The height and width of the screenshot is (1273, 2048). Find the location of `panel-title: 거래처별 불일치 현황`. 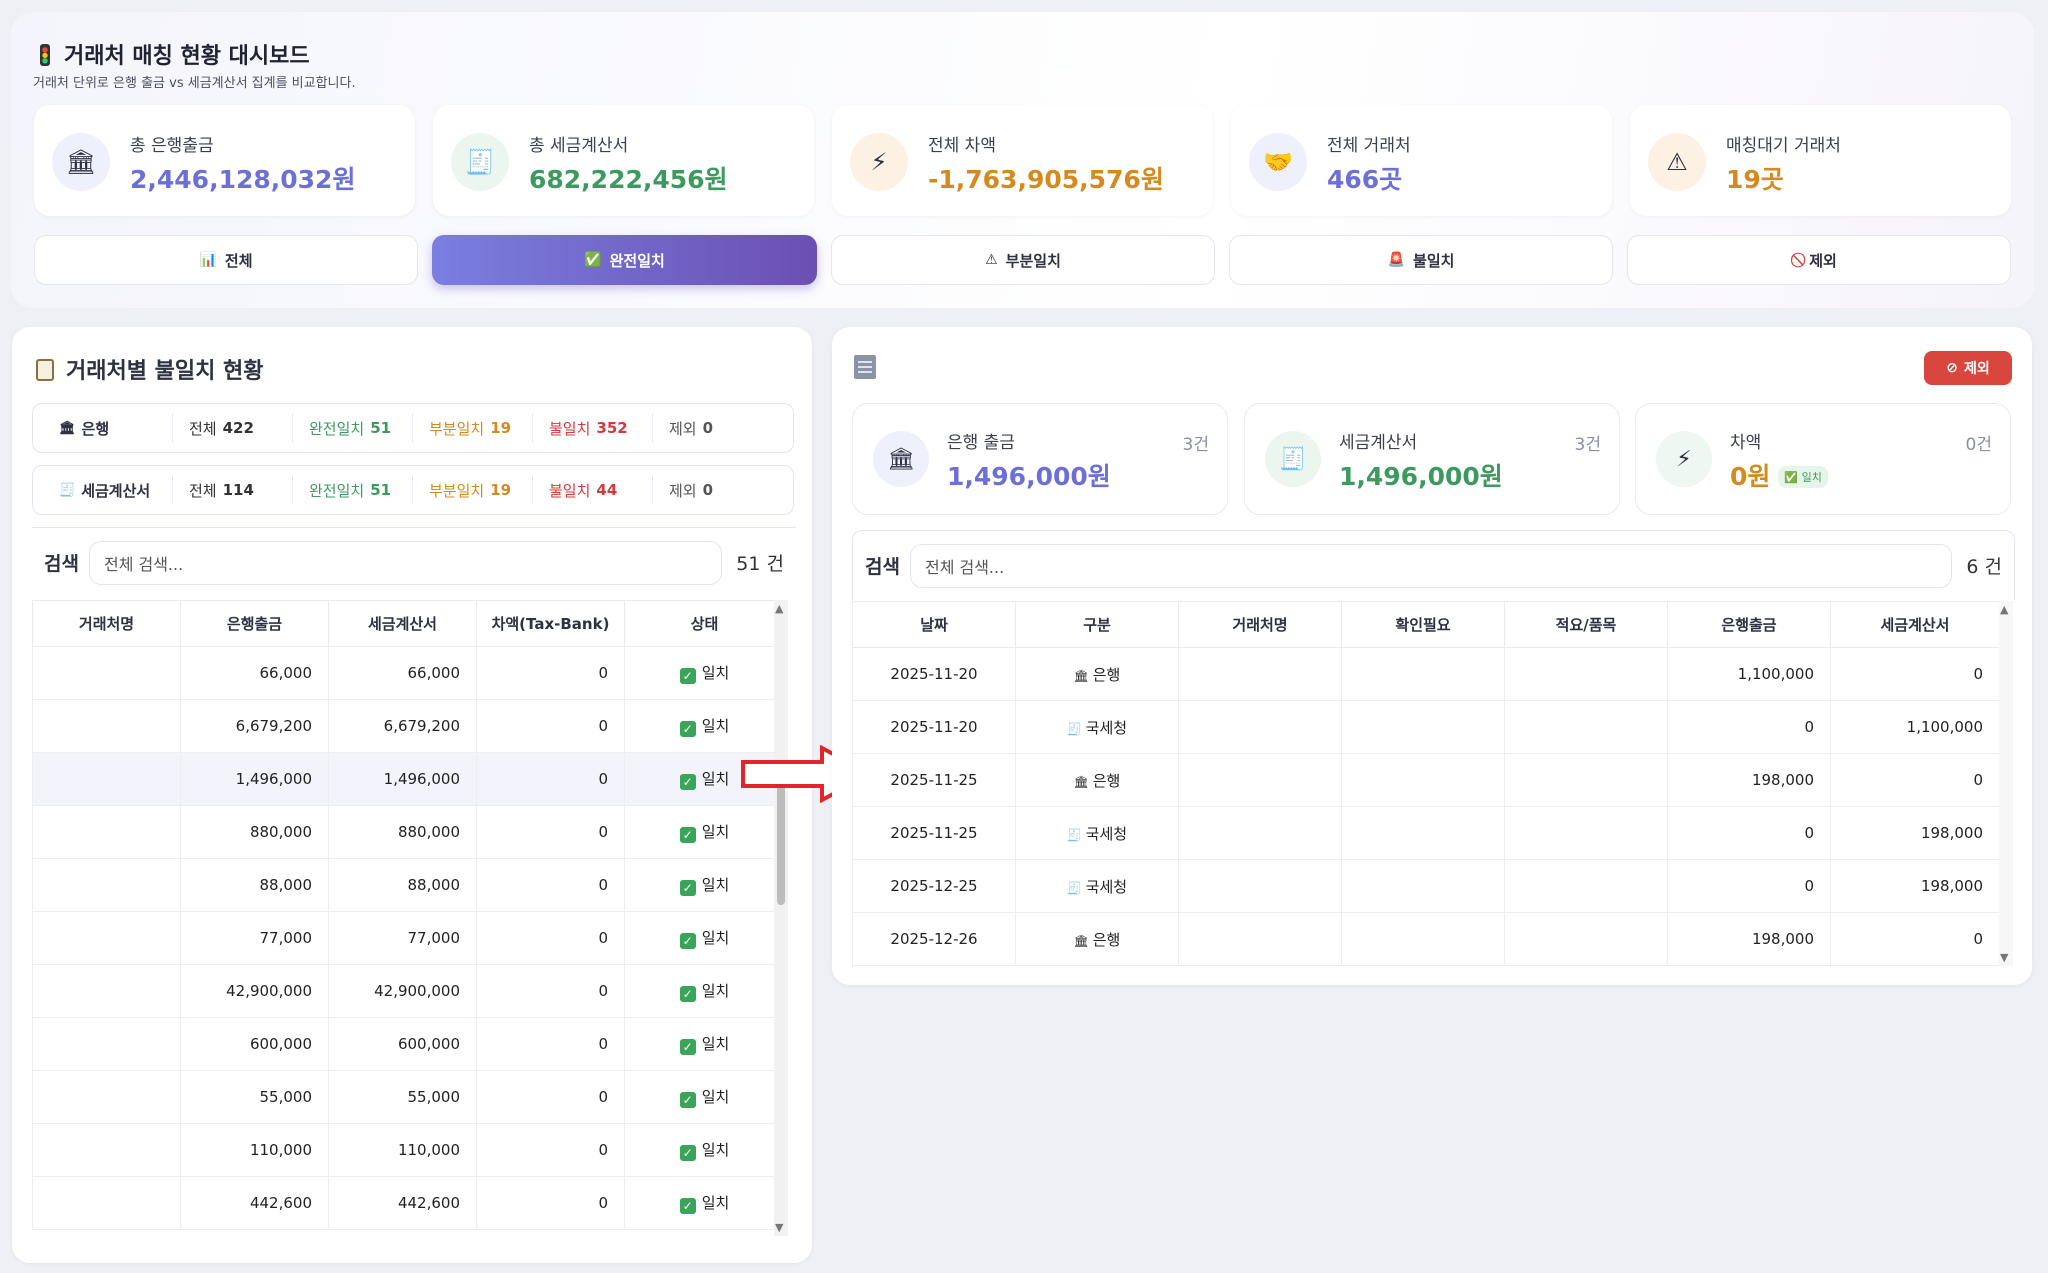

panel-title: 거래처별 불일치 현황 is located at coordinates (149, 369).